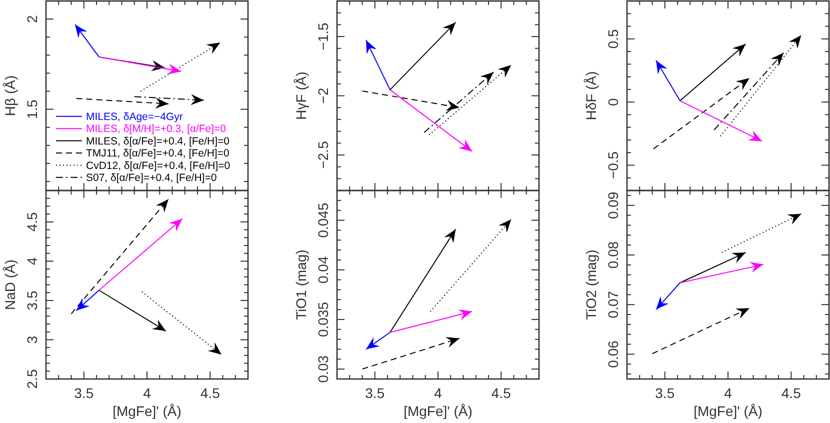  What do you see at coordinates (613, 255) in the screenshot?
I see `y-tick-label: 0.08` at bounding box center [613, 255].